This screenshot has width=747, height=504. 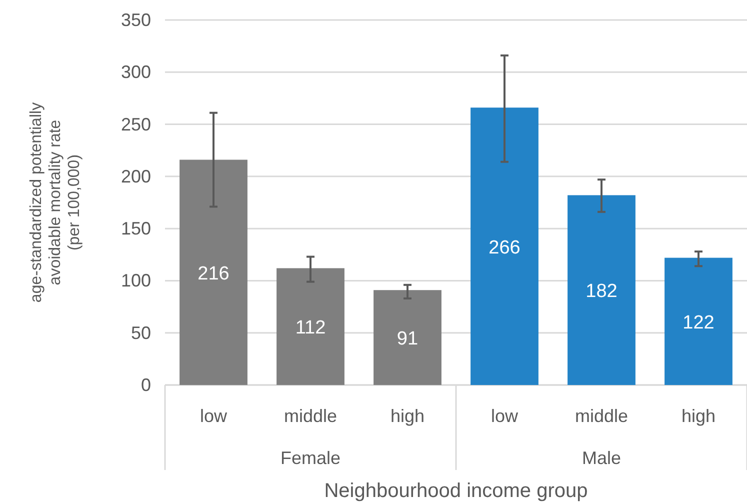 What do you see at coordinates (135, 72) in the screenshot?
I see `y-tick-label: 300` at bounding box center [135, 72].